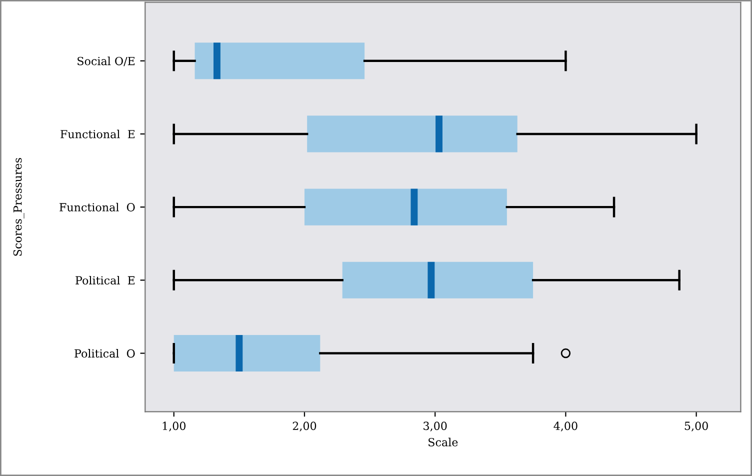 The image size is (752, 476). Describe the element at coordinates (696, 427) in the screenshot. I see `x-tick-label: 5,00` at that location.